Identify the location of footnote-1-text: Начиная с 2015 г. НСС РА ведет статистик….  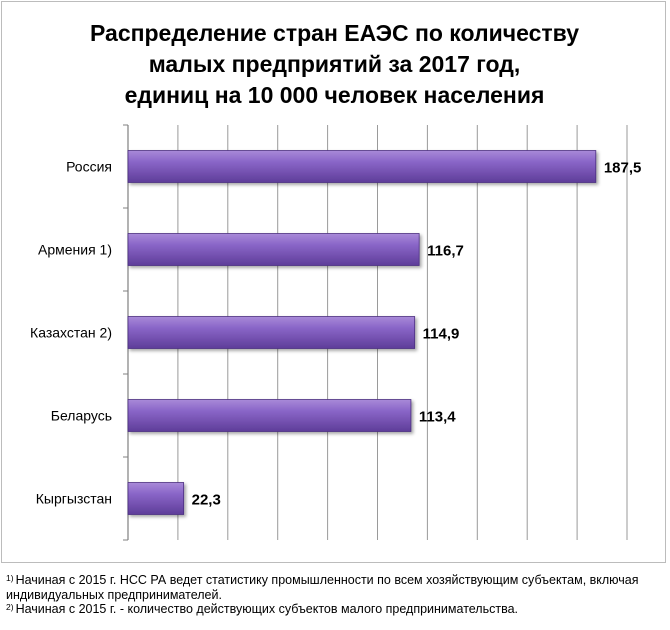
(322, 587).